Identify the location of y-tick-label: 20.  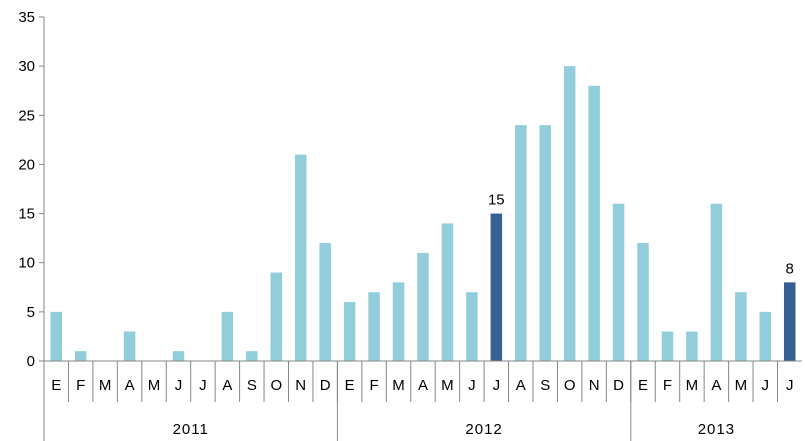
(26, 164).